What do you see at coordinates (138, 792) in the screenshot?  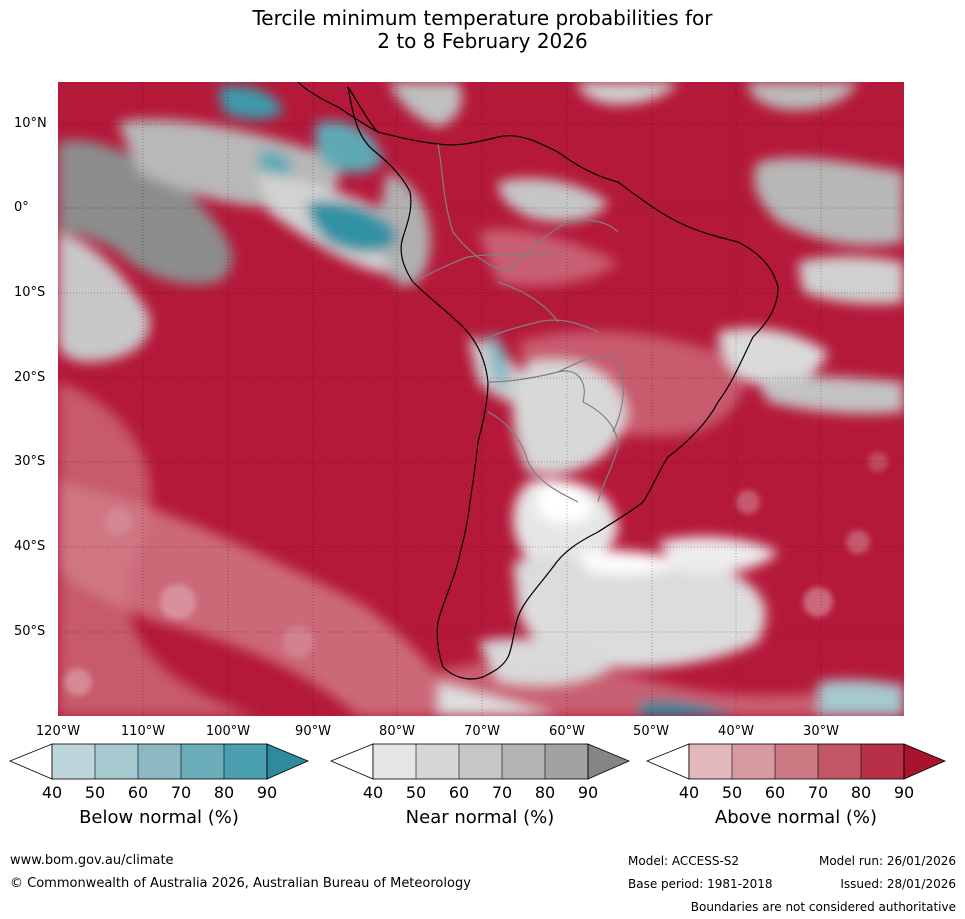 I see `below-tick-60: 60` at bounding box center [138, 792].